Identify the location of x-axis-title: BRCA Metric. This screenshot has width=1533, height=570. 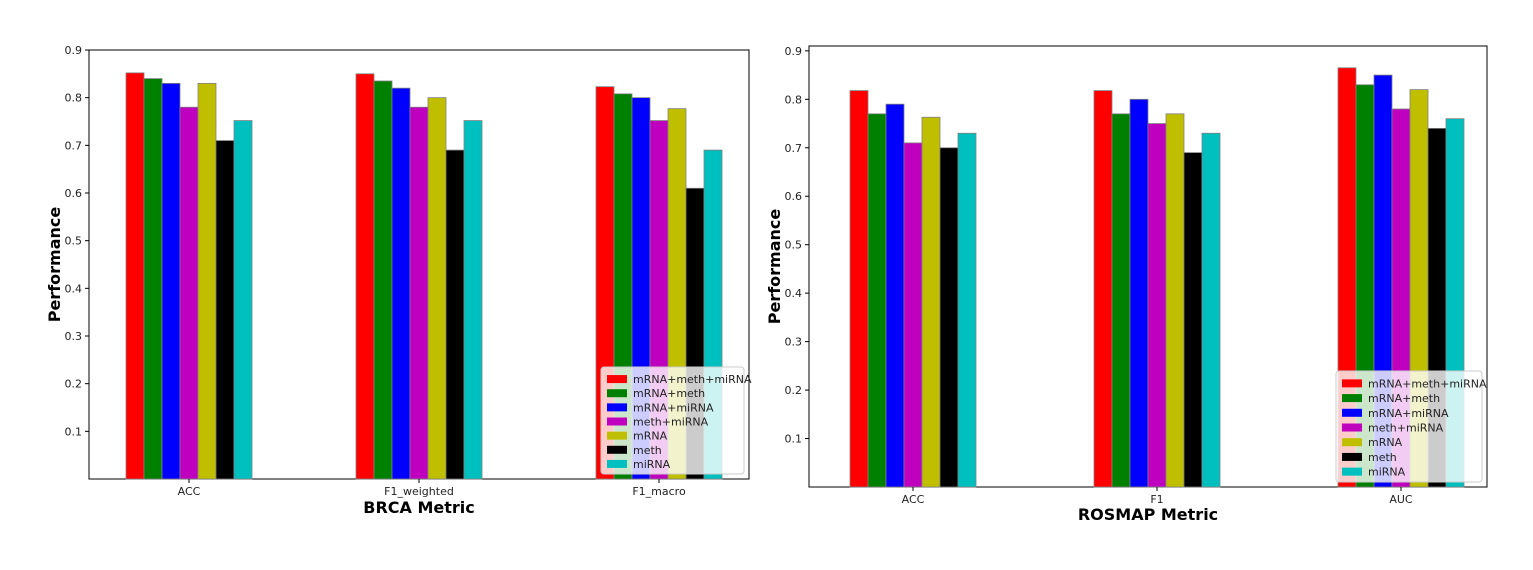
(419, 507).